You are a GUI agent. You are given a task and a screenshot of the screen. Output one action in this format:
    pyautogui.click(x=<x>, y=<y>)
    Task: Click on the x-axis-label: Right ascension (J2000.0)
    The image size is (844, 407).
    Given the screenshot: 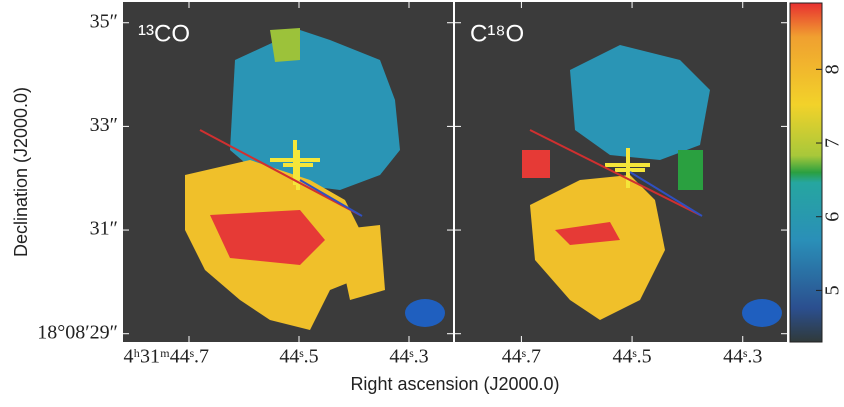 What is the action you would take?
    pyautogui.click(x=454, y=384)
    